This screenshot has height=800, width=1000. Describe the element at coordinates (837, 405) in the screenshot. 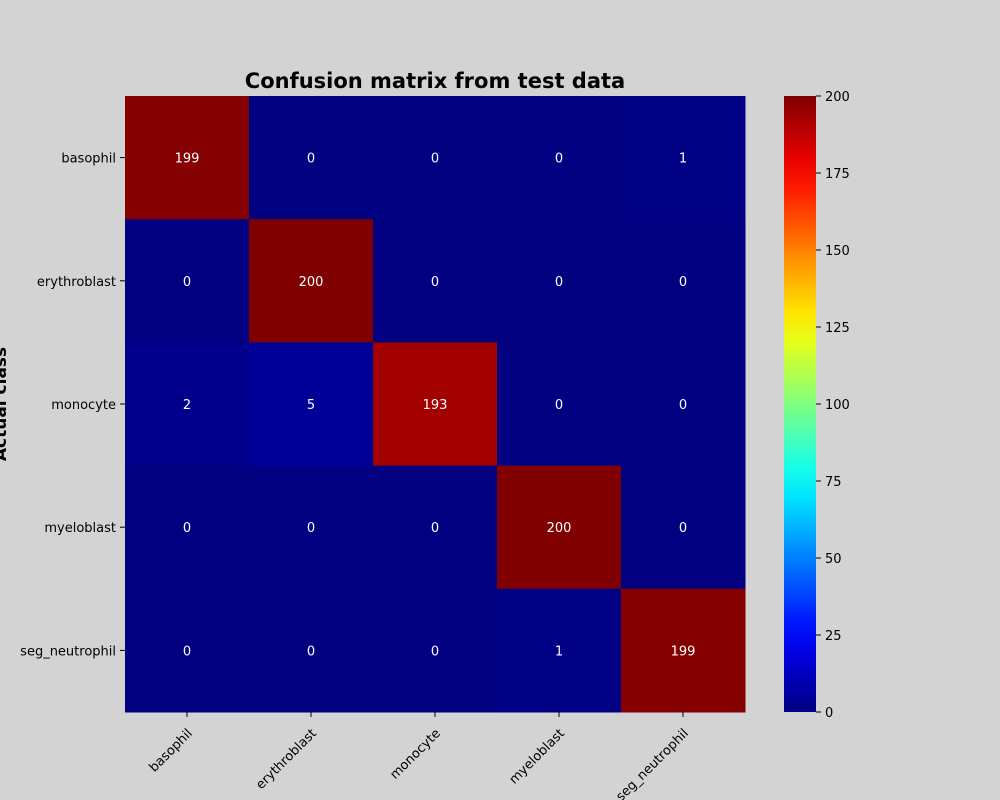

I see `colorbar-tick-label: 100` at that location.